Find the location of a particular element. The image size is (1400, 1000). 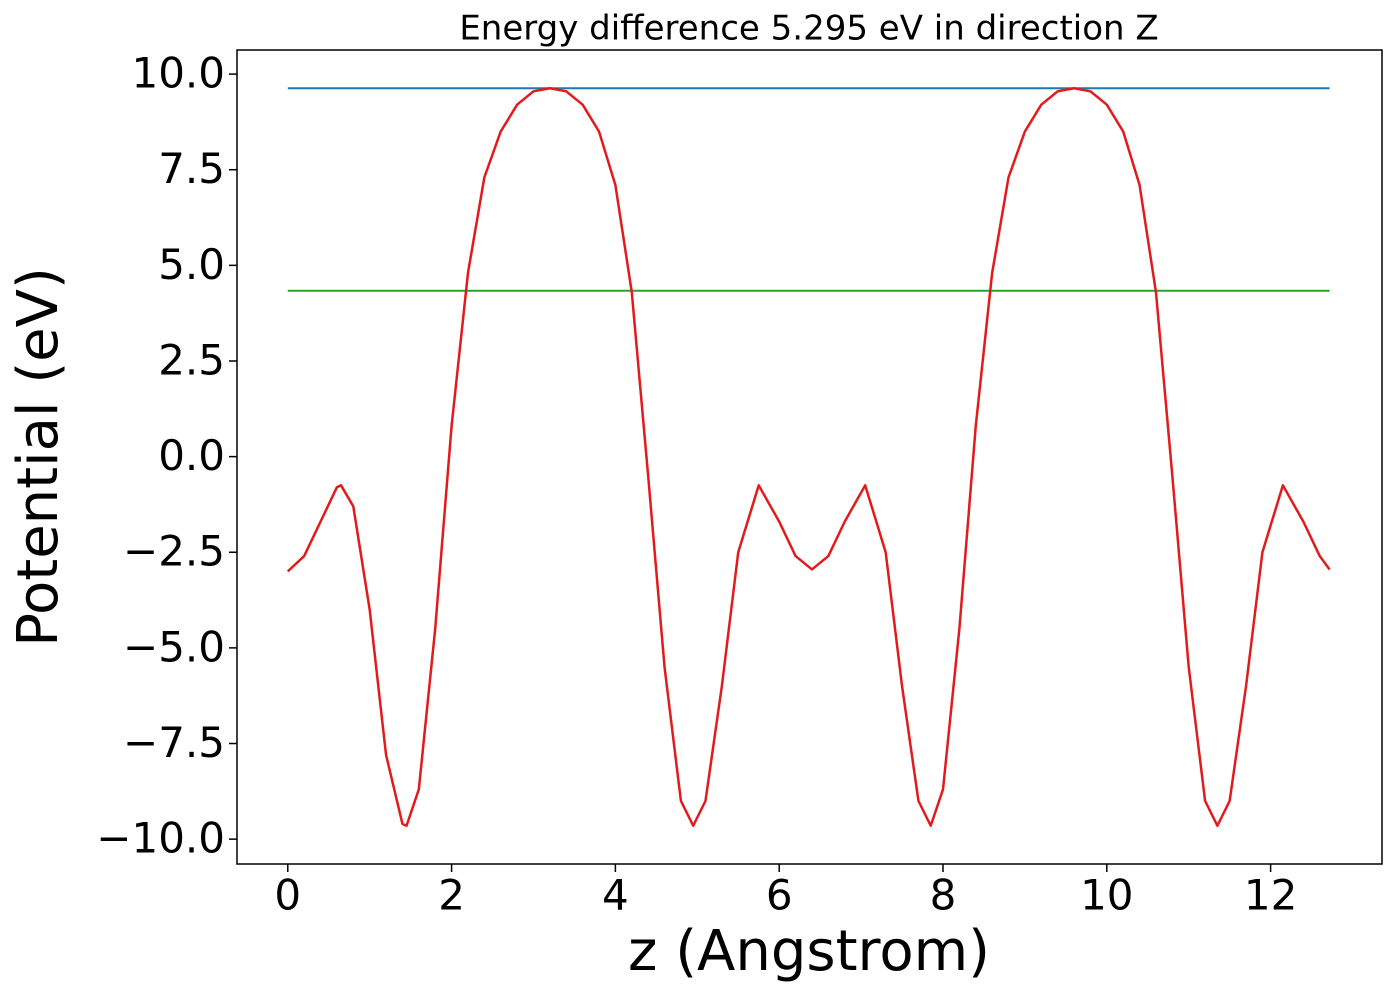

y-tick-label: 10.0 is located at coordinates (178, 73).